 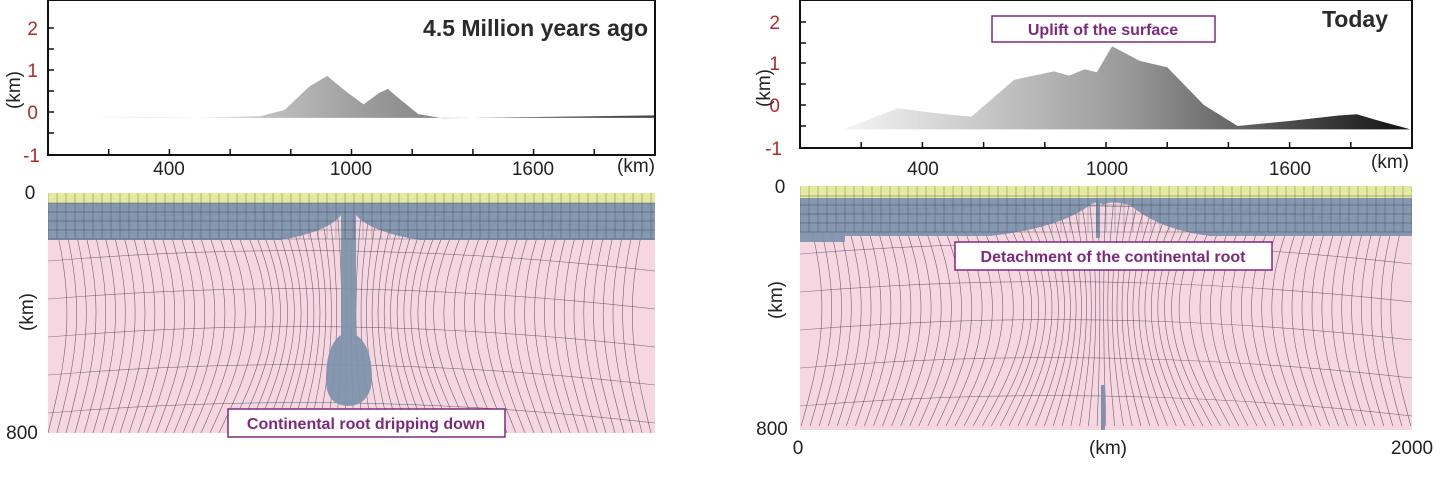 I want to click on annotation-drip: Continental root dripping down, so click(x=366, y=424).